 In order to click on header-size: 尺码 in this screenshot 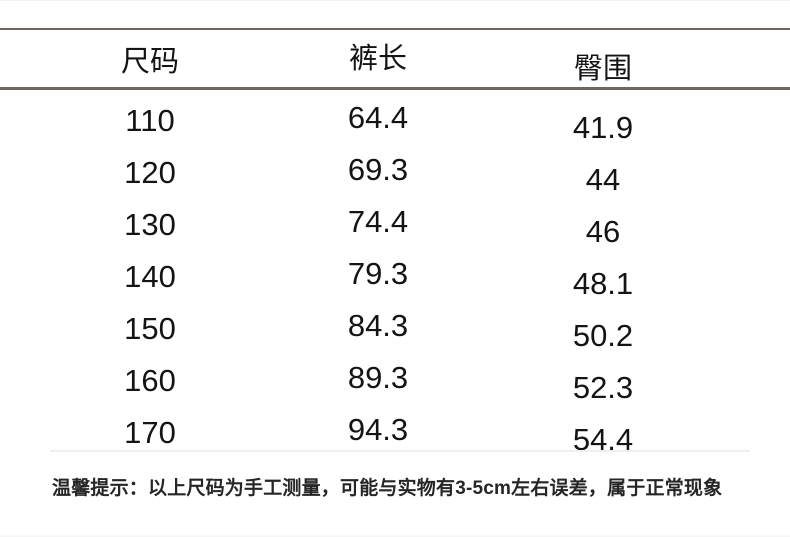, I will do `click(149, 61)`.